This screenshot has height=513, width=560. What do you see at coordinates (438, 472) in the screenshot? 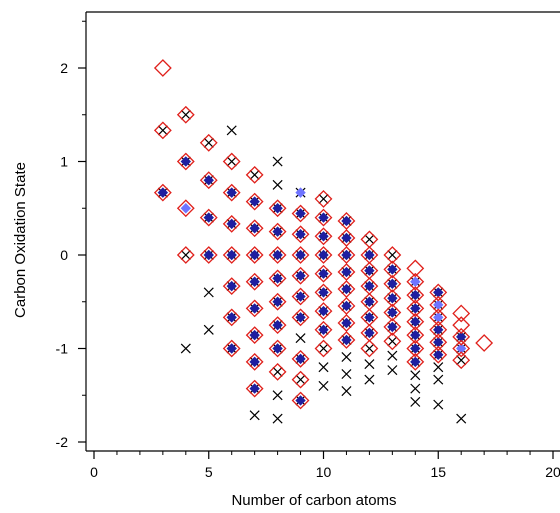
I see `x-tick-label: 15` at bounding box center [438, 472].